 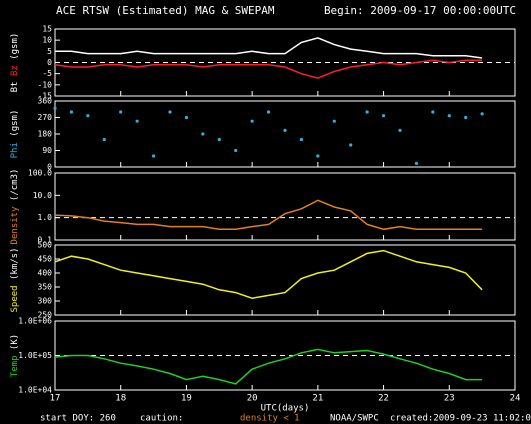 I want to click on y-axis-label: Bt Bz (gsm), so click(x=15, y=63).